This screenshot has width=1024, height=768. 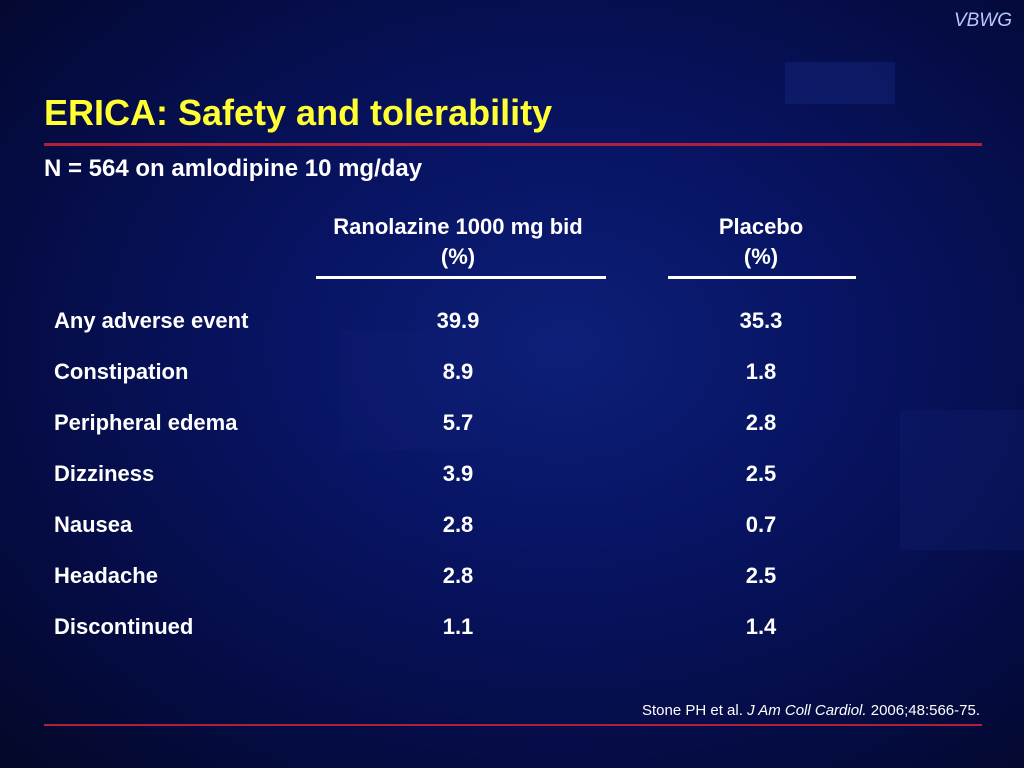 What do you see at coordinates (151, 320) in the screenshot?
I see `row-label: Any adverse event` at bounding box center [151, 320].